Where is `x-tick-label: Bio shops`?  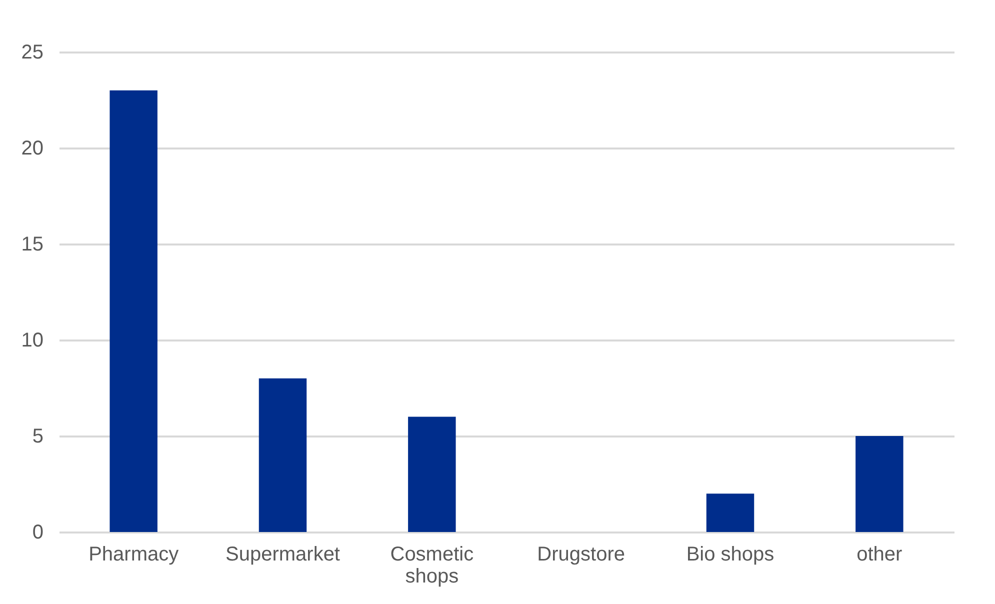
x-tick-label: Bio shops is located at coordinates (730, 555).